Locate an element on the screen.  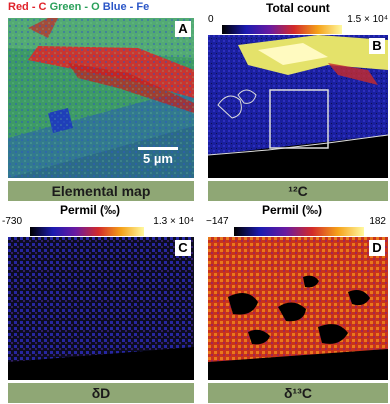
panel-d-colorbar-min: −147 is located at coordinates (217, 221).